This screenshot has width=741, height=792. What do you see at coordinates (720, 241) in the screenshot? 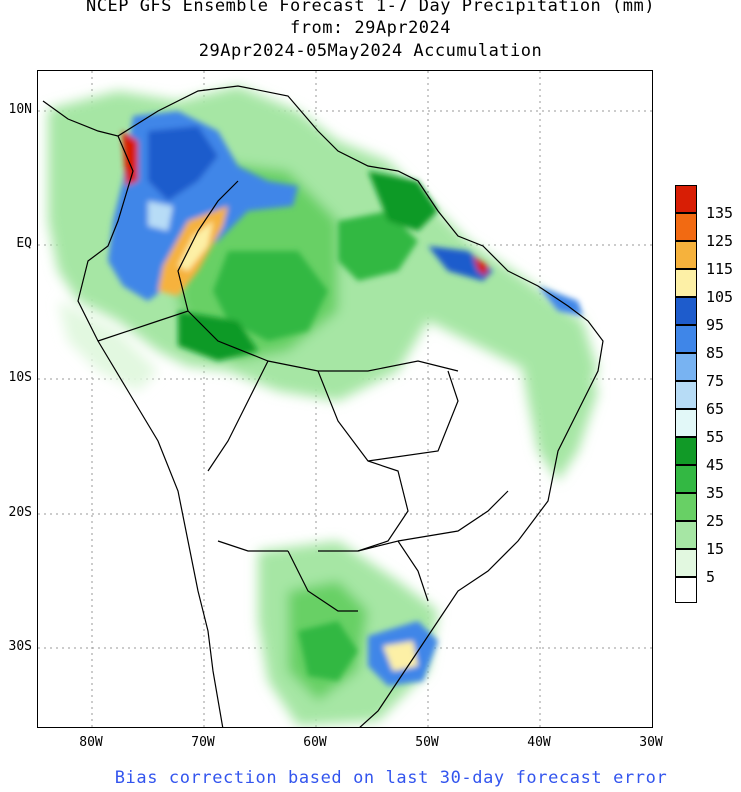
I see `legend-label: 125` at bounding box center [720, 241].